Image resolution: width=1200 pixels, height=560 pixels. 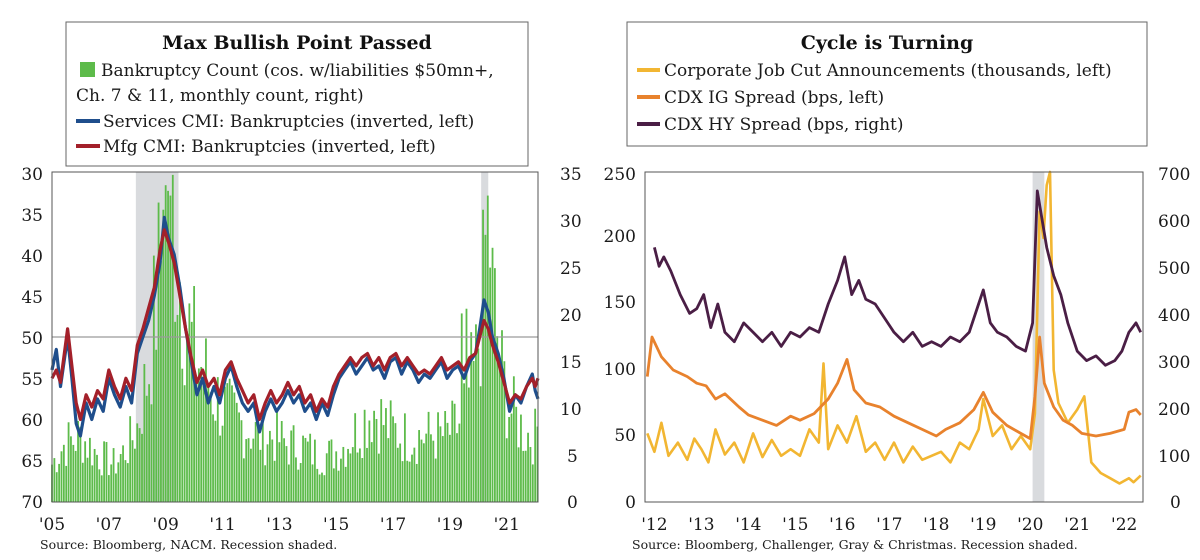 What do you see at coordinates (774, 98) in the screenshot?
I see `legend-label-ig: CDX IG Spread (bps, left)` at bounding box center [774, 98].